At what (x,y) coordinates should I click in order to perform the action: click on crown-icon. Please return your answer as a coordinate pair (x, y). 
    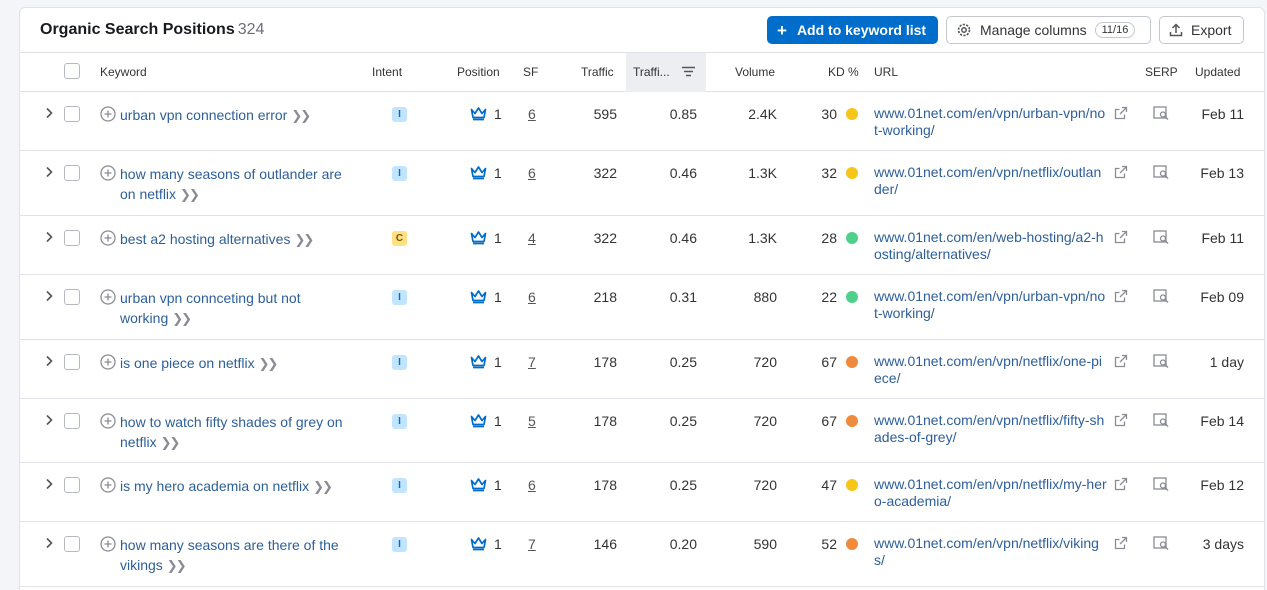
    Looking at the image, I should click on (478, 114).